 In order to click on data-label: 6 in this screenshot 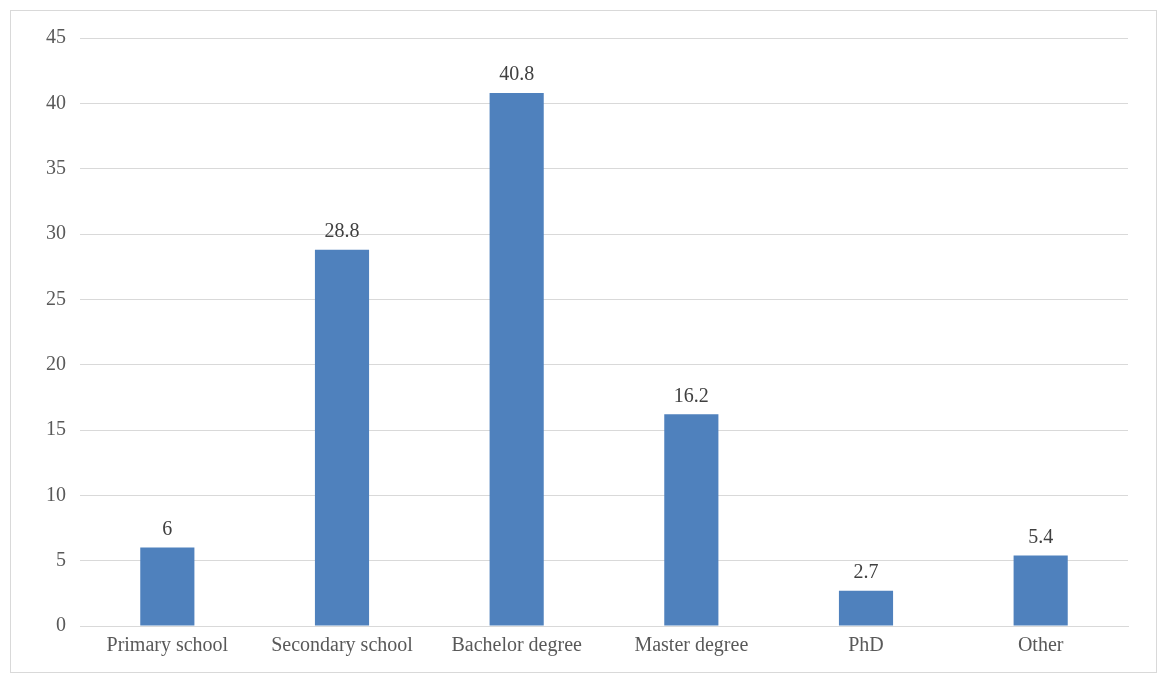, I will do `click(167, 527)`.